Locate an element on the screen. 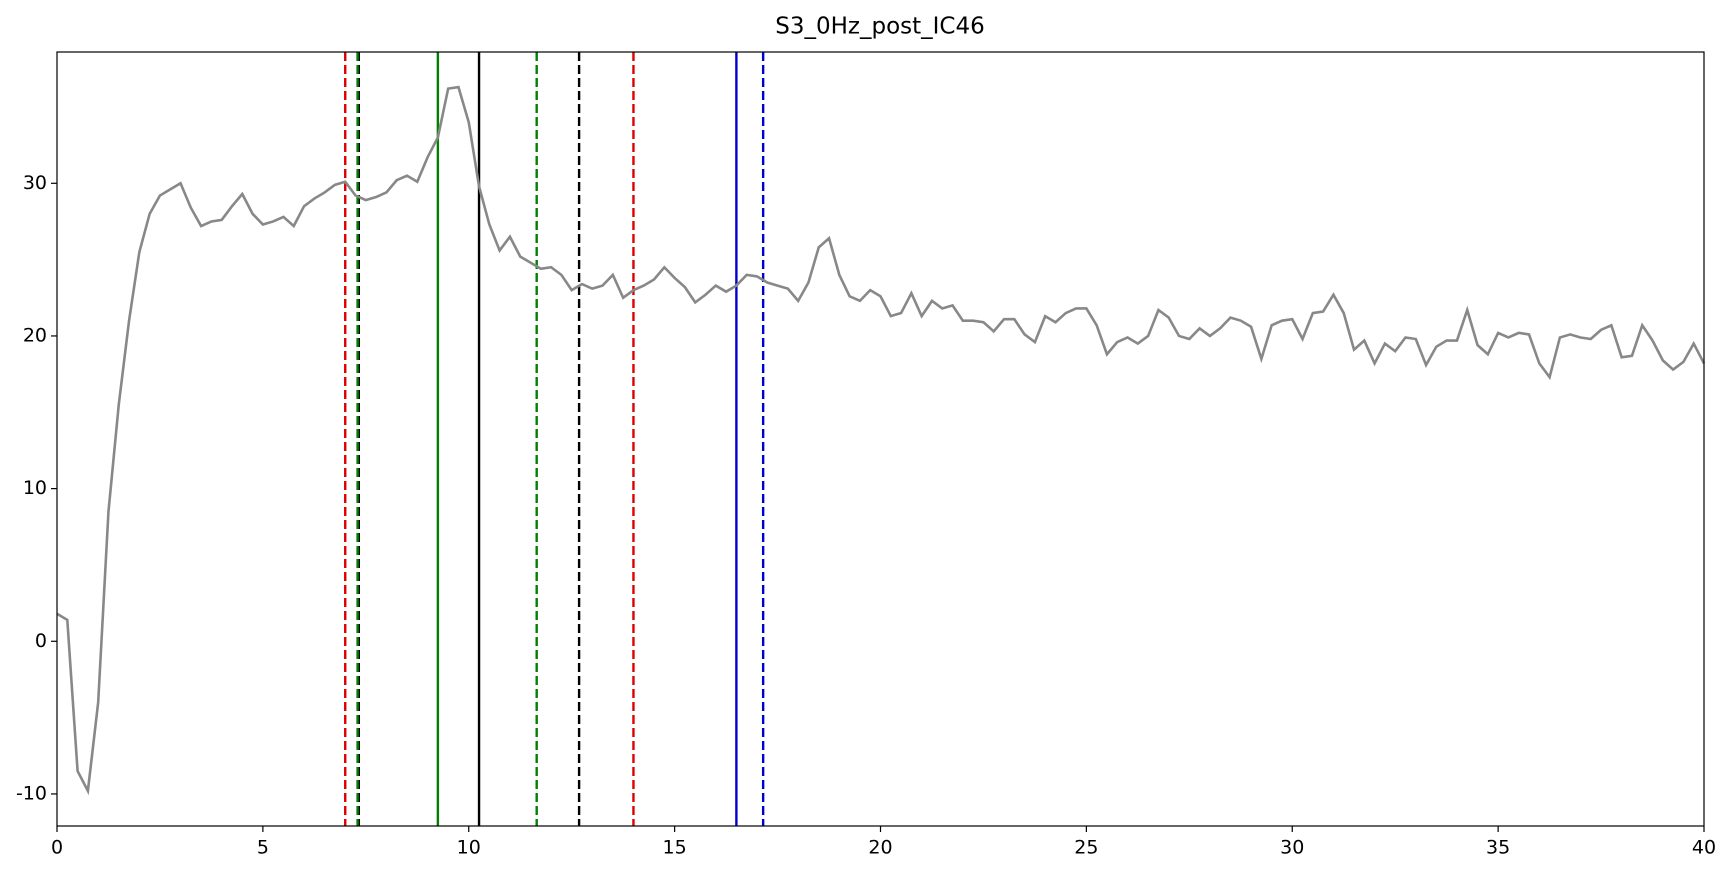 The image size is (1720, 880). x-tick-label: 30 is located at coordinates (1292, 848).